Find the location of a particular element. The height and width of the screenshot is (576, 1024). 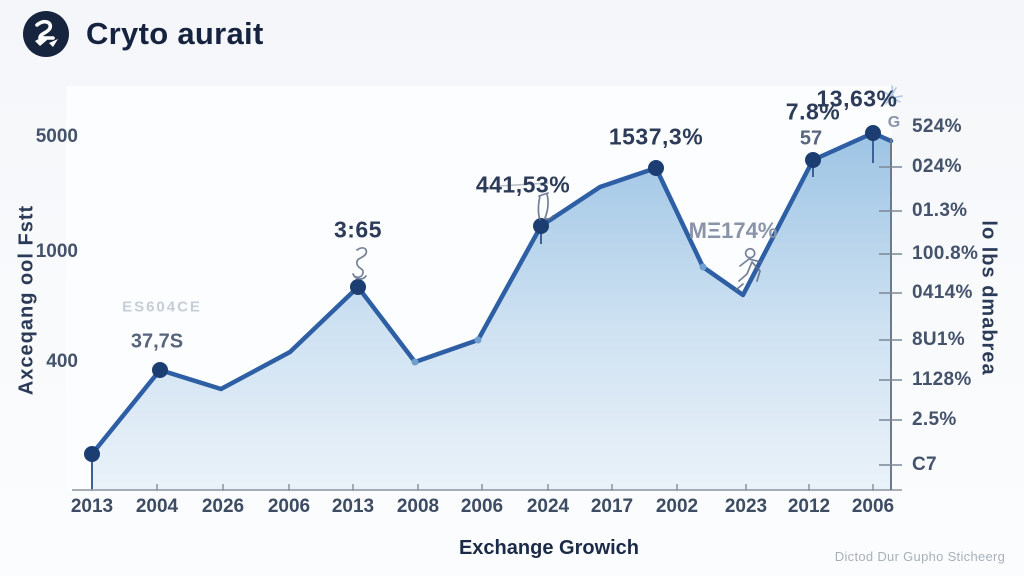

point-label-m174: MΞ174% is located at coordinates (733, 230).